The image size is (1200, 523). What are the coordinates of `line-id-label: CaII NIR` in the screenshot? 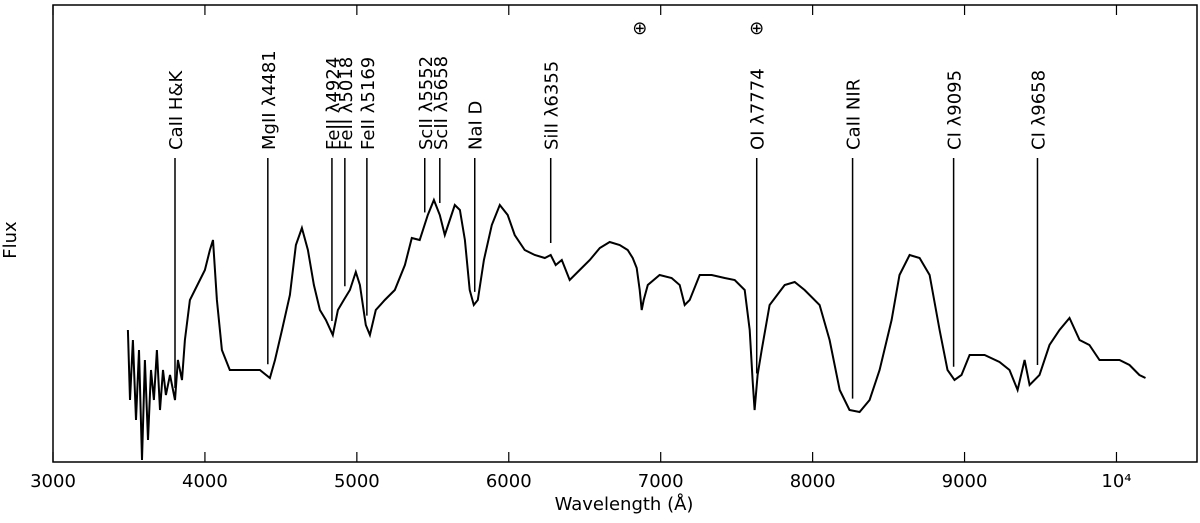 It's located at (854, 114).